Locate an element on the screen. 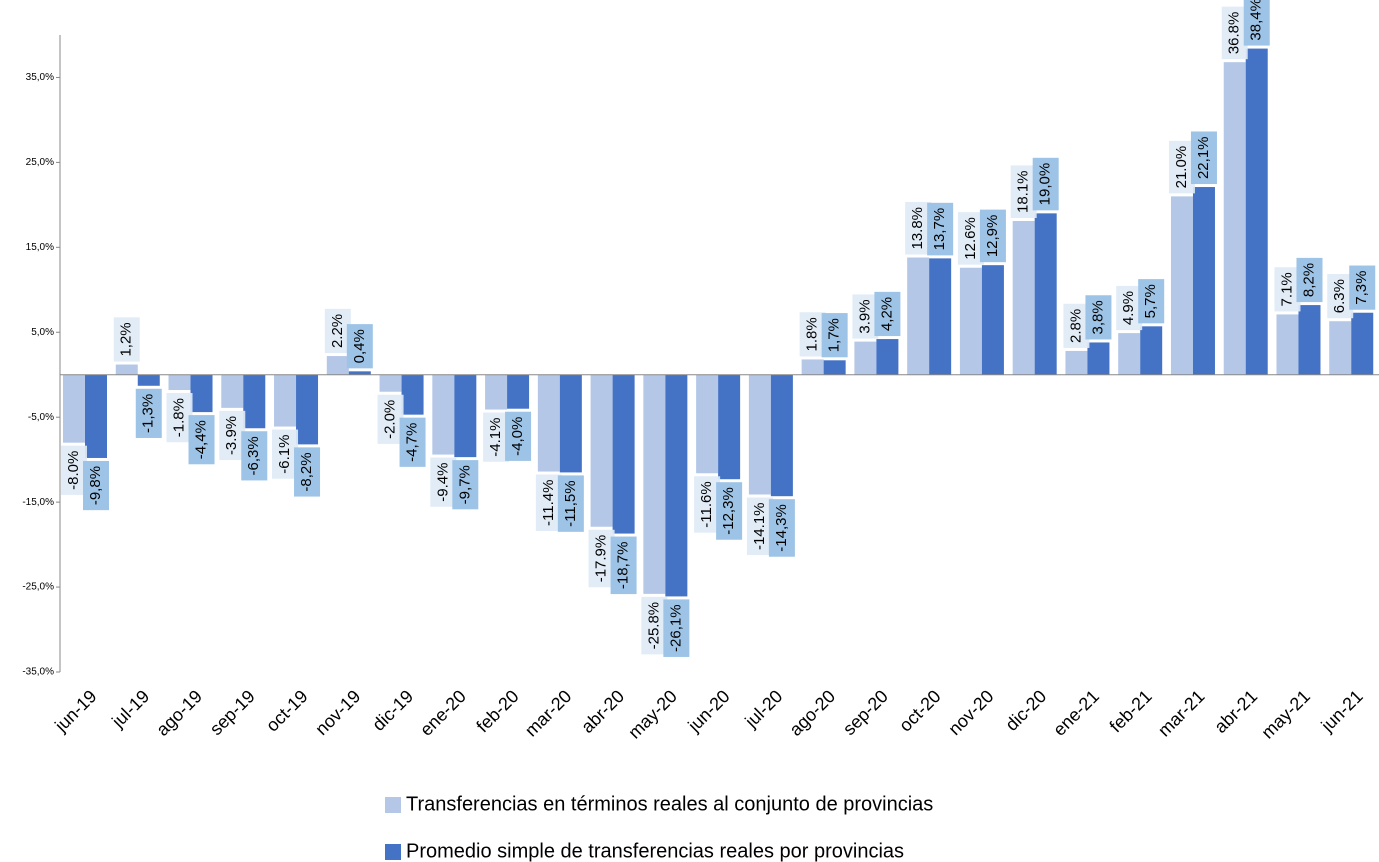  value-label-group: 5,7% is located at coordinates (1151, 301).